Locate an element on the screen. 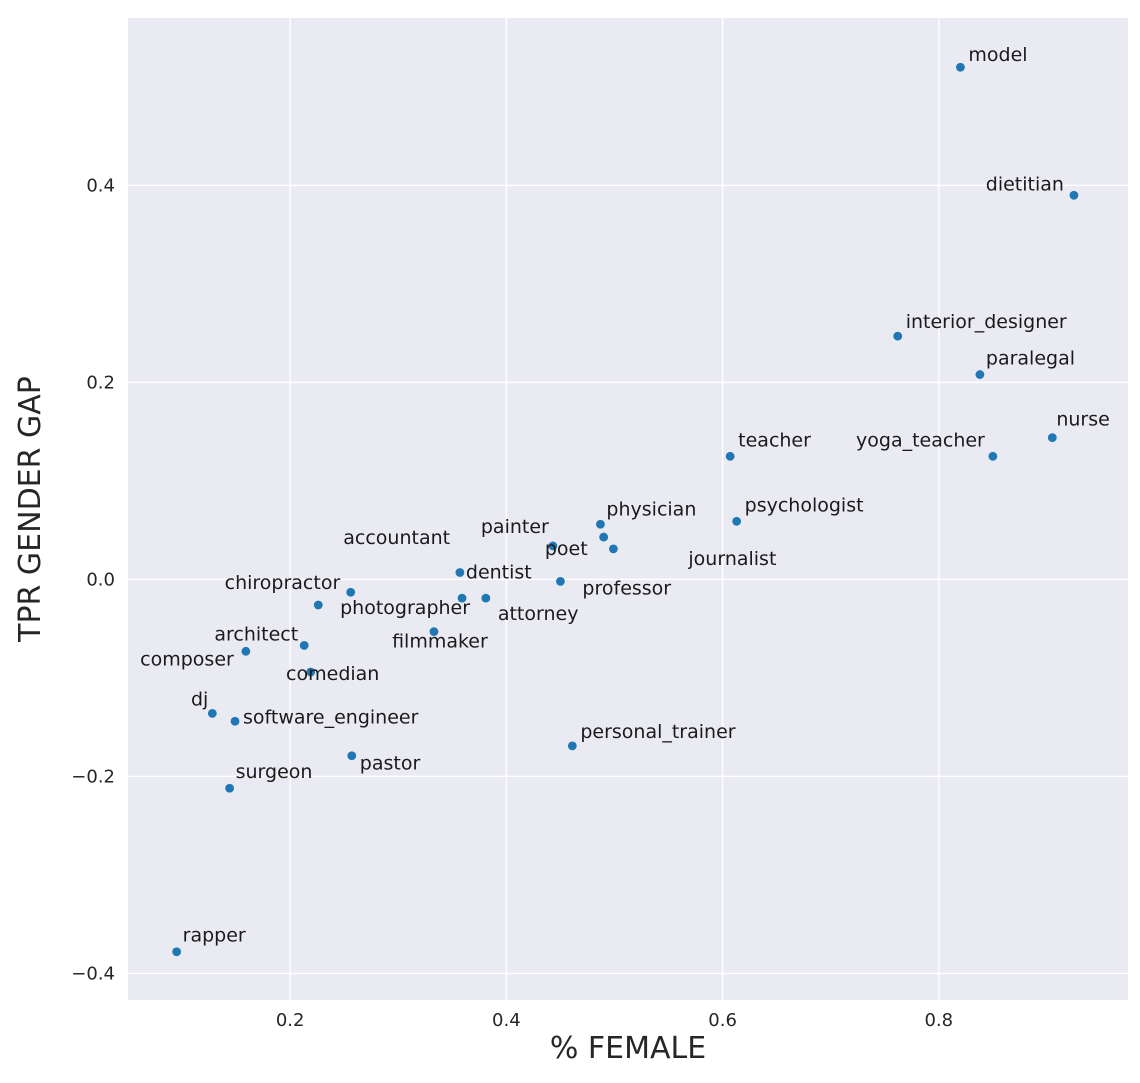 This screenshot has height=1083, width=1140. point-label: poet is located at coordinates (566, 549).